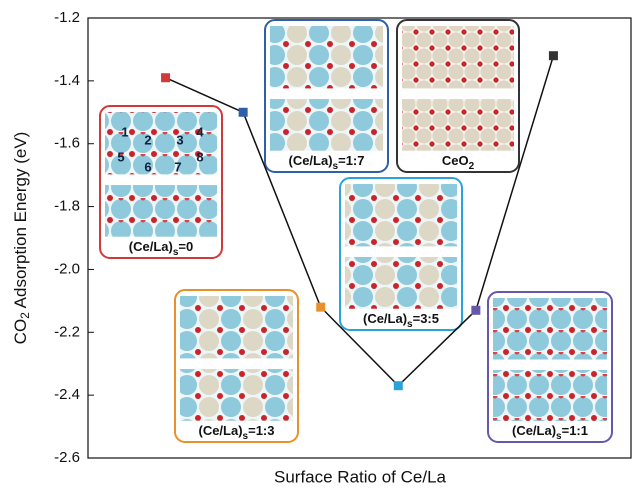 This screenshot has height=488, width=632. Describe the element at coordinates (147, 166) in the screenshot. I see `site-label: 6` at that location.